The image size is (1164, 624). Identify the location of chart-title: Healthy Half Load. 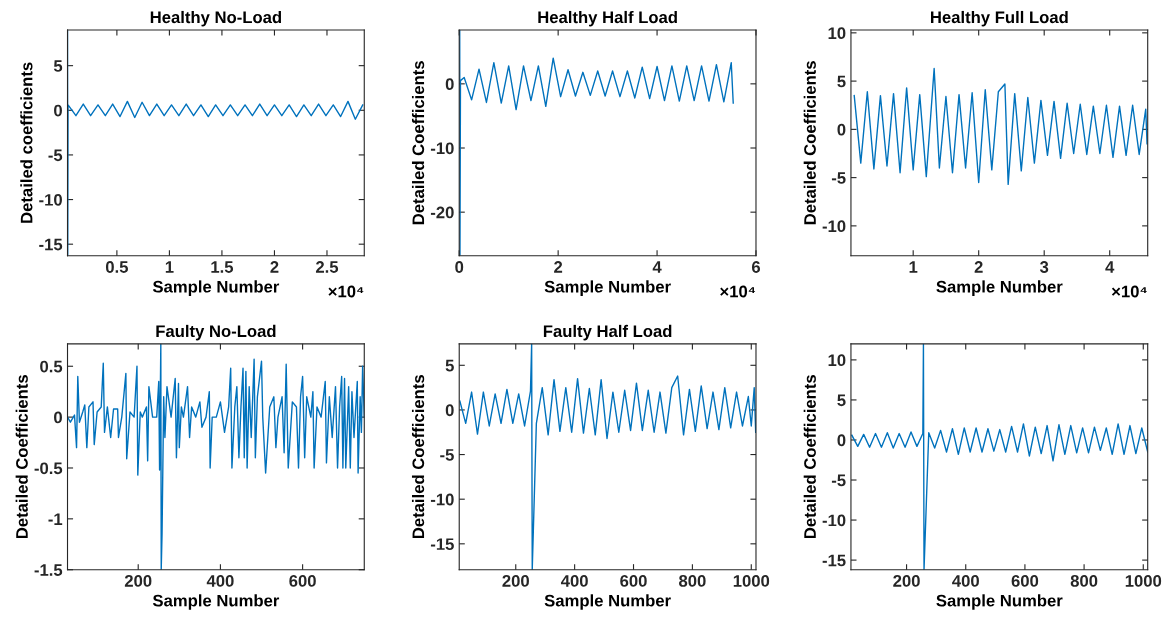
(607, 18).